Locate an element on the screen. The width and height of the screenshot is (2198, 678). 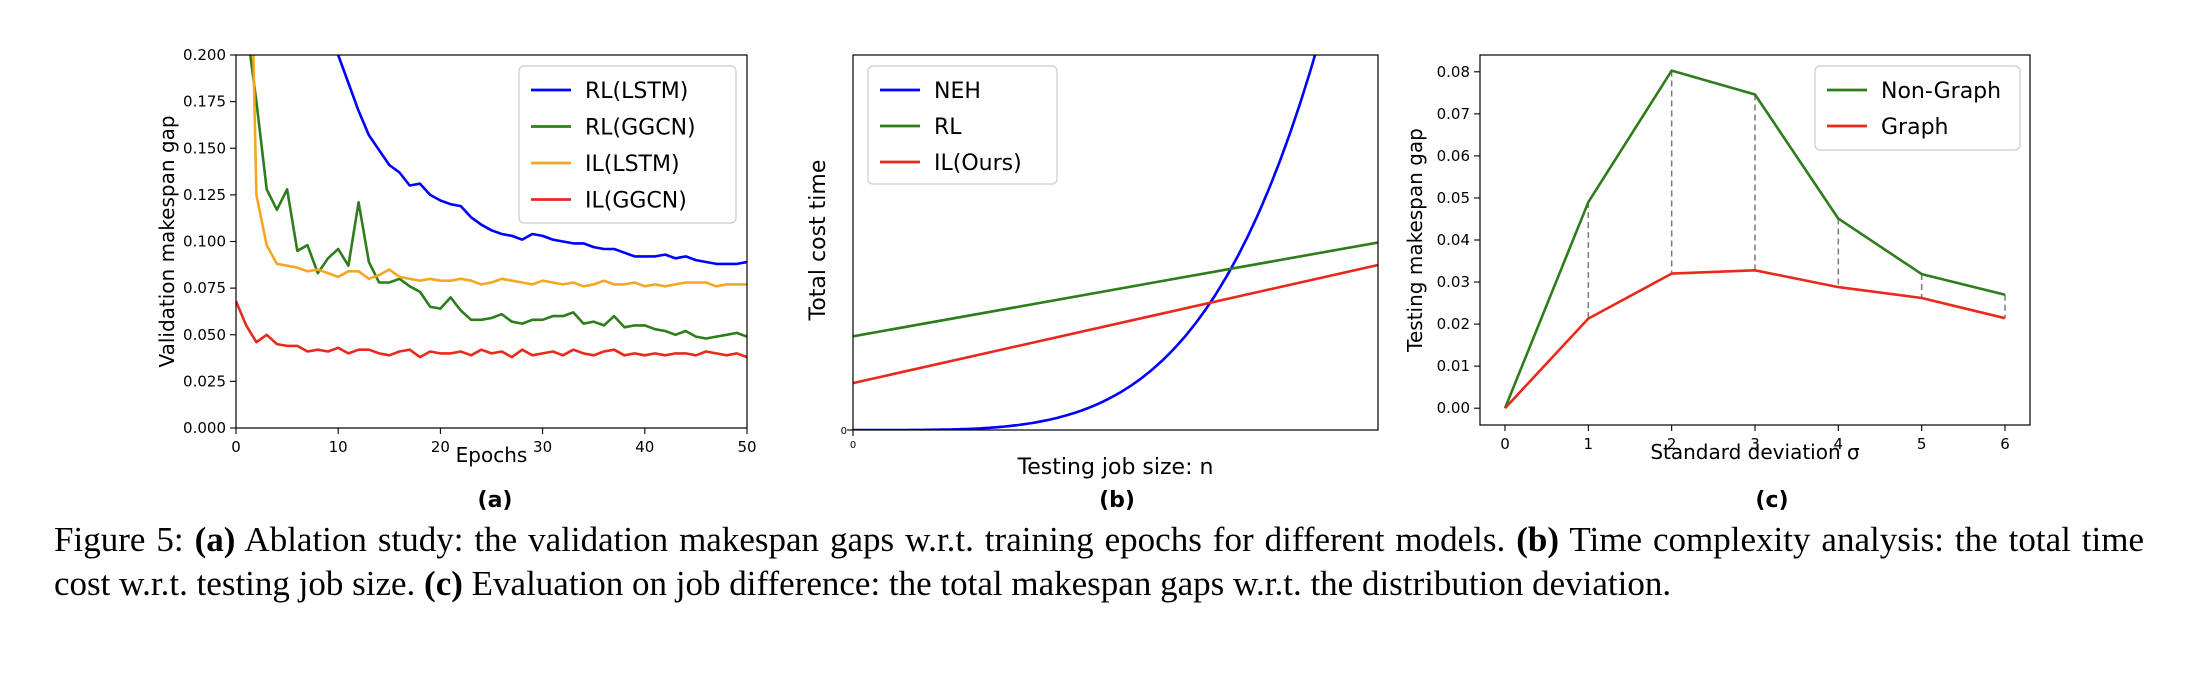
y-tick-label: 0.175 is located at coordinates (204, 102).